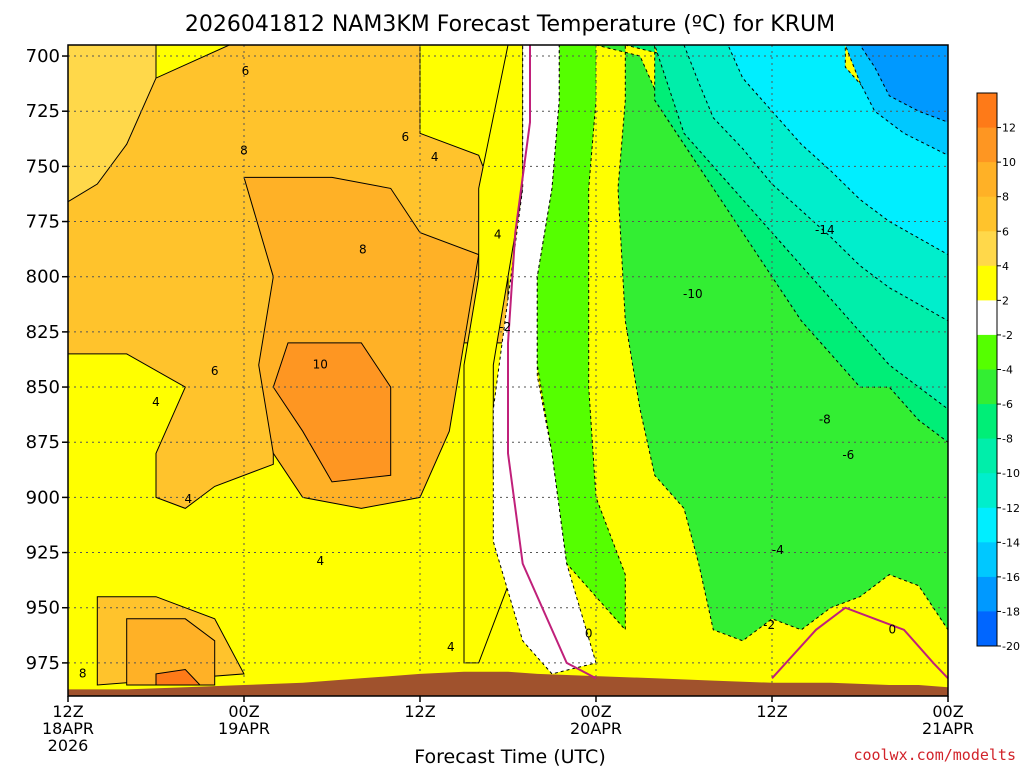 The height and width of the screenshot is (768, 1024). What do you see at coordinates (68, 728) in the screenshot?
I see `x-tick-label: 18APR` at bounding box center [68, 728].